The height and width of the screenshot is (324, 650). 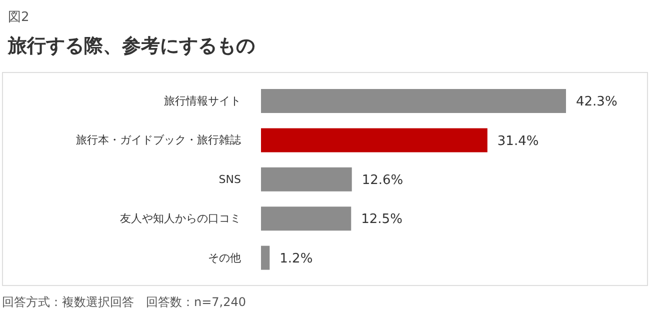 I want to click on y-tick-label: その他, so click(x=224, y=257).